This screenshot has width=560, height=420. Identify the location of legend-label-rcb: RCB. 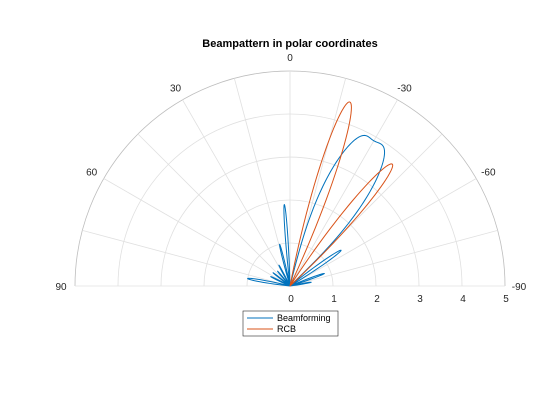
(286, 329).